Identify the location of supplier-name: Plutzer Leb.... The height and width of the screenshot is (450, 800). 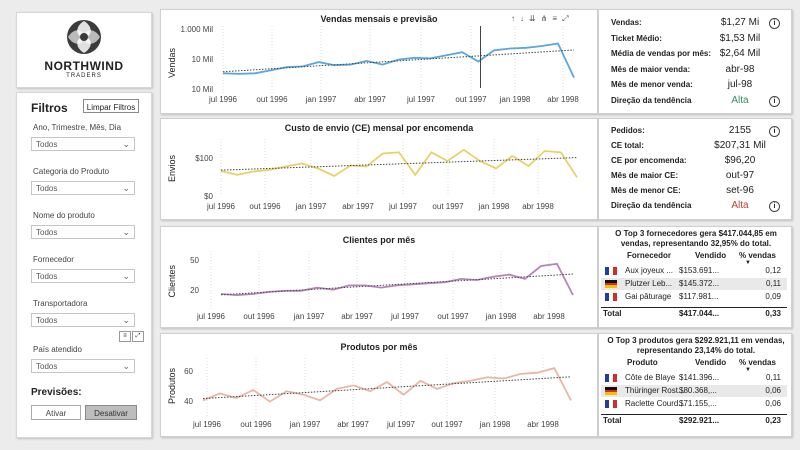
(649, 283).